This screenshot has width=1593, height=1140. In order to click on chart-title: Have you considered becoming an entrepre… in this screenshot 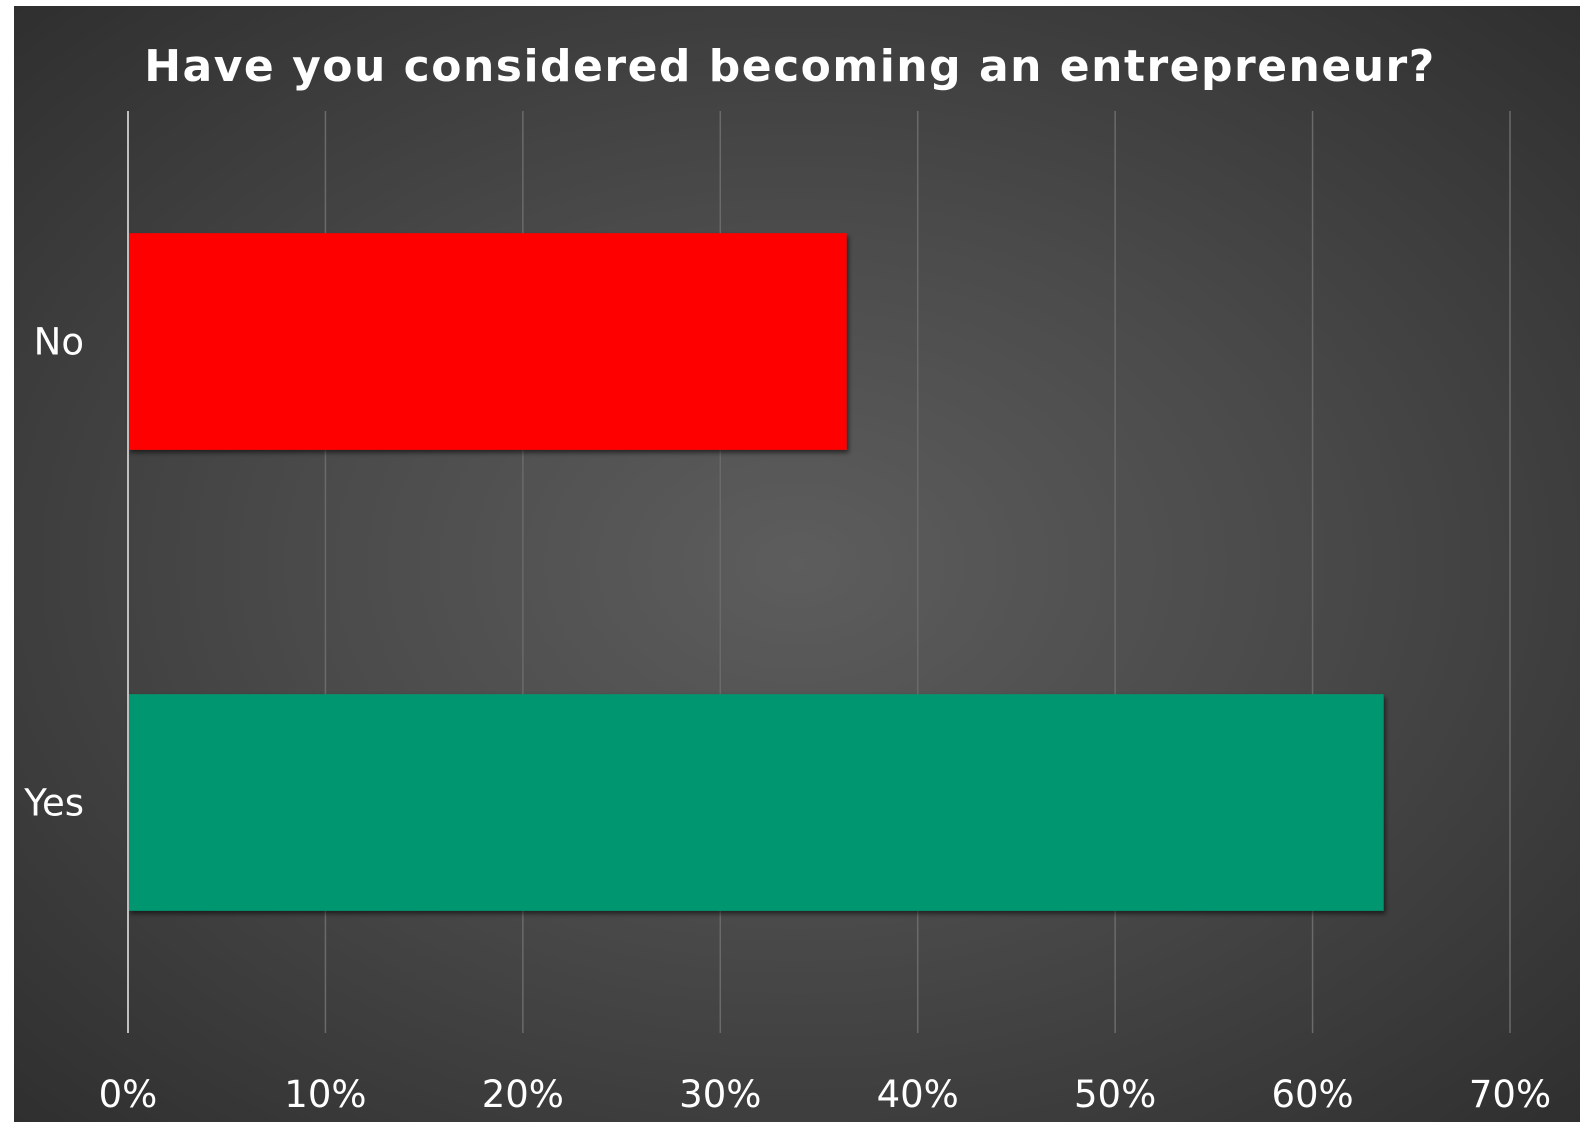, I will do `click(790, 66)`.